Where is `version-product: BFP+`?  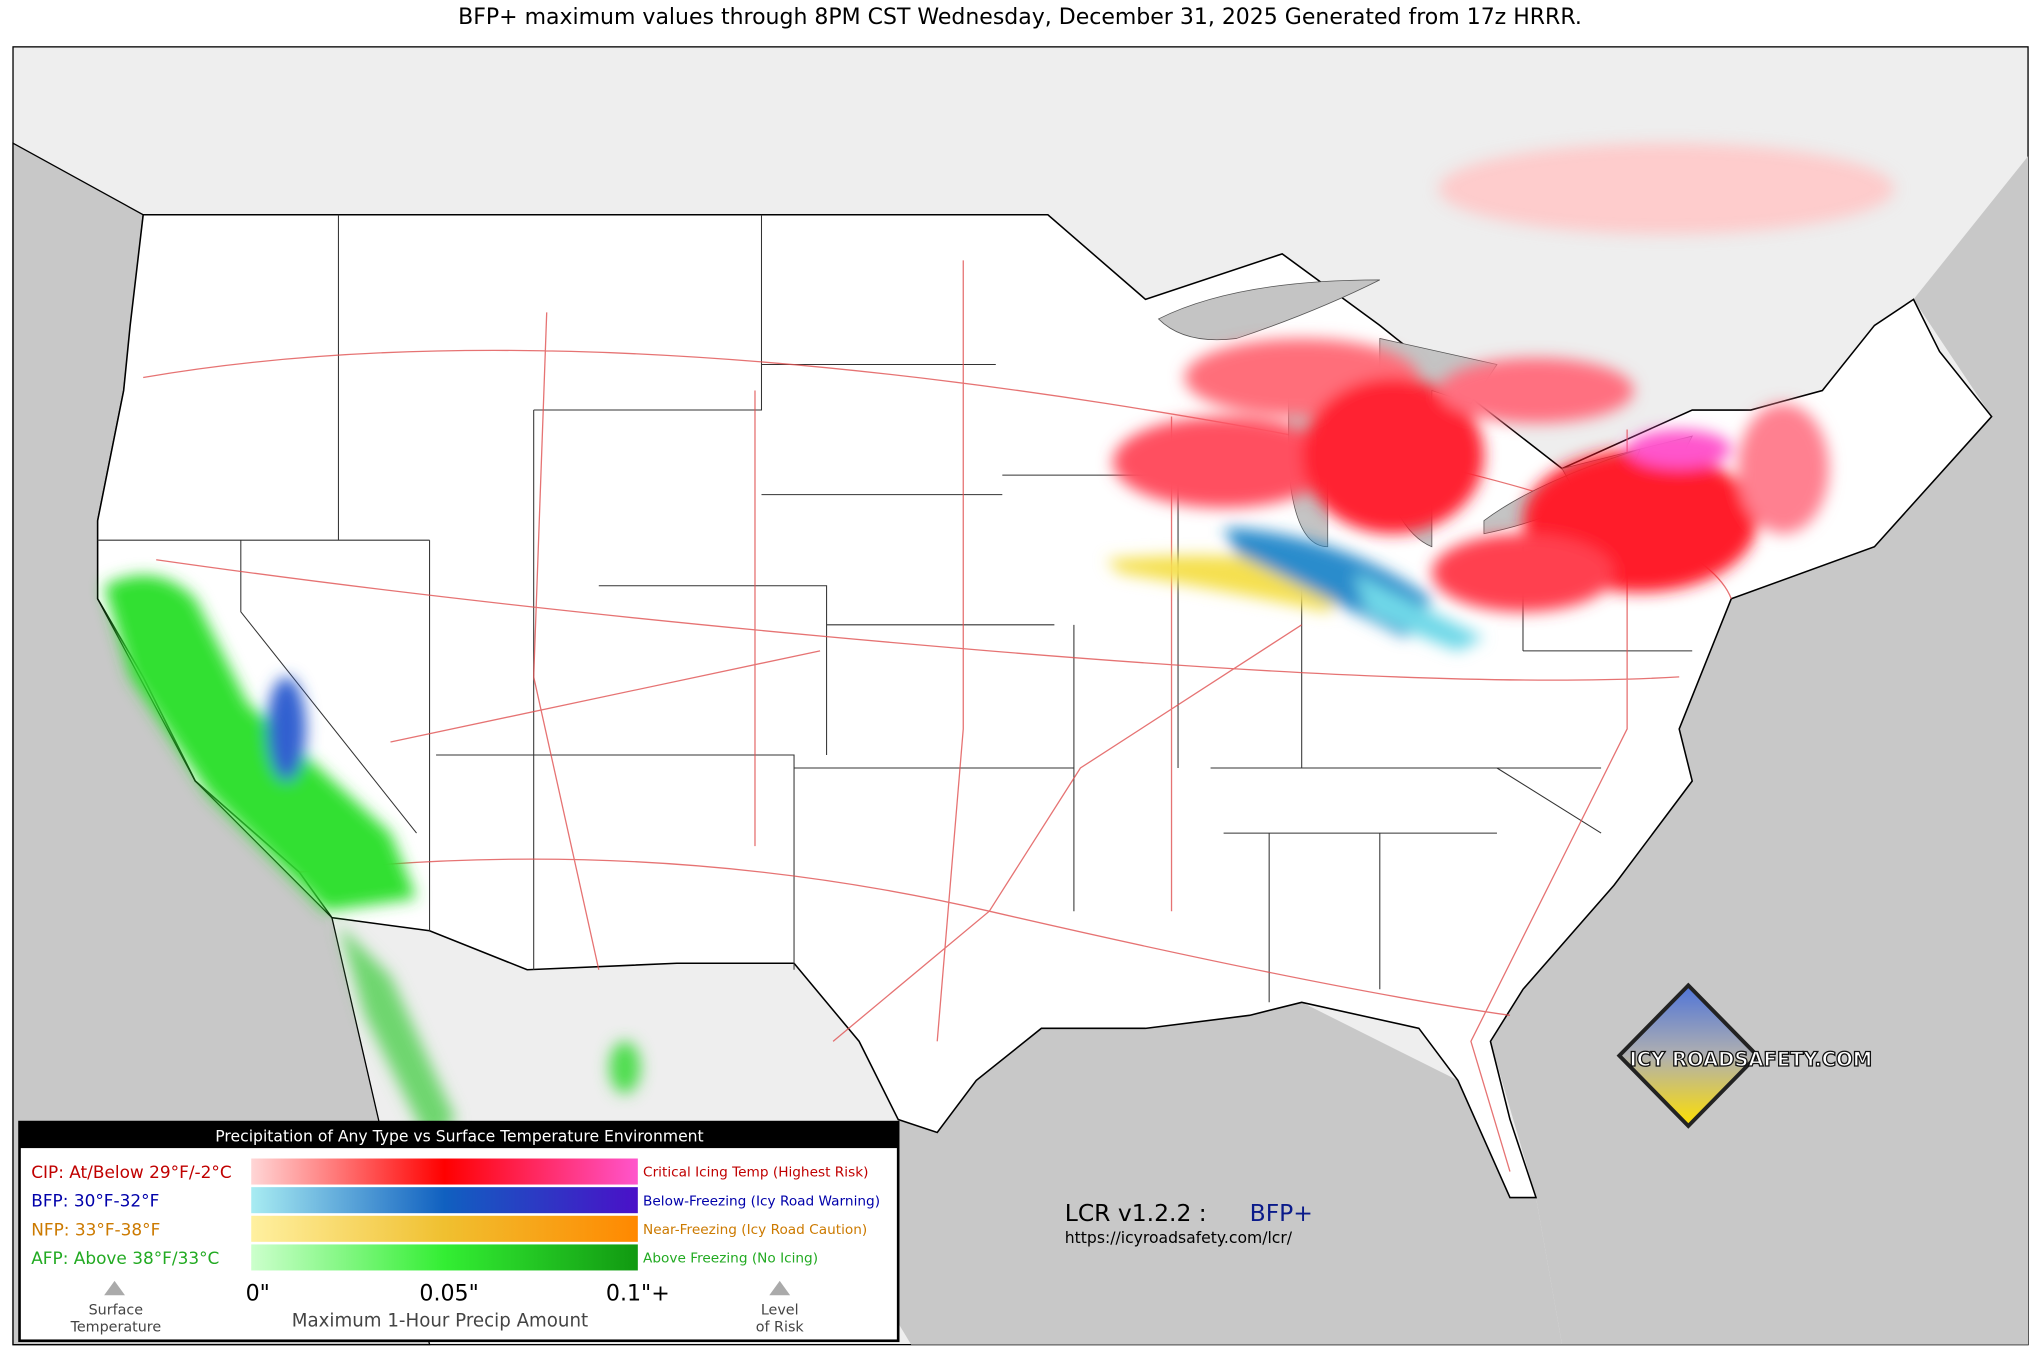 version-product: BFP+ is located at coordinates (1281, 1213).